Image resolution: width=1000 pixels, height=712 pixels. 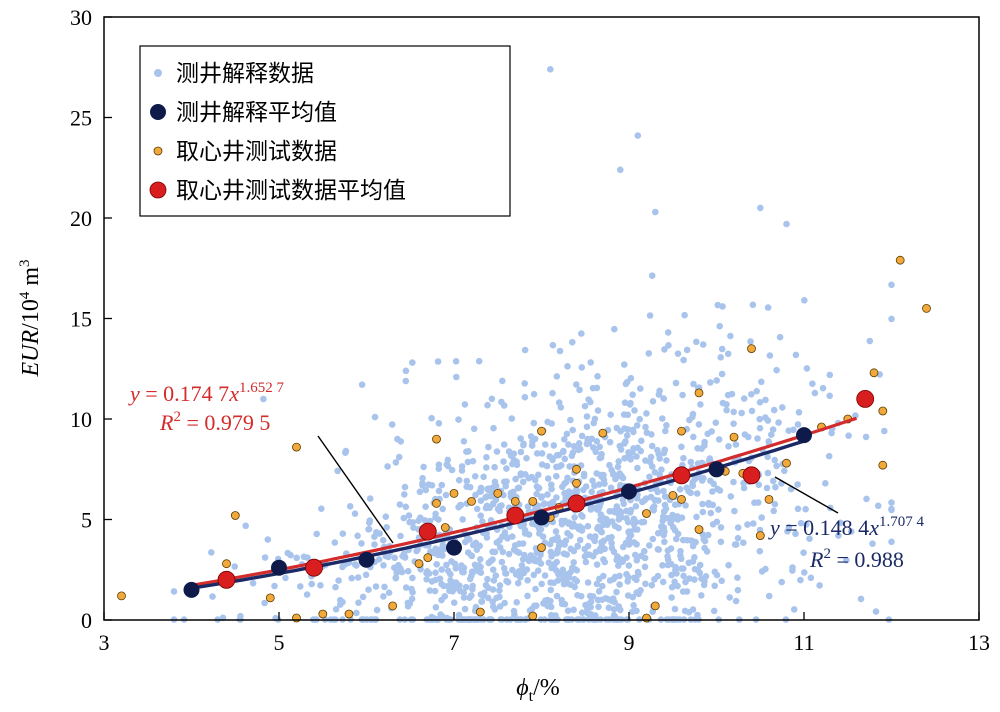 I want to click on y-tick-label: 10, so click(x=81, y=419).